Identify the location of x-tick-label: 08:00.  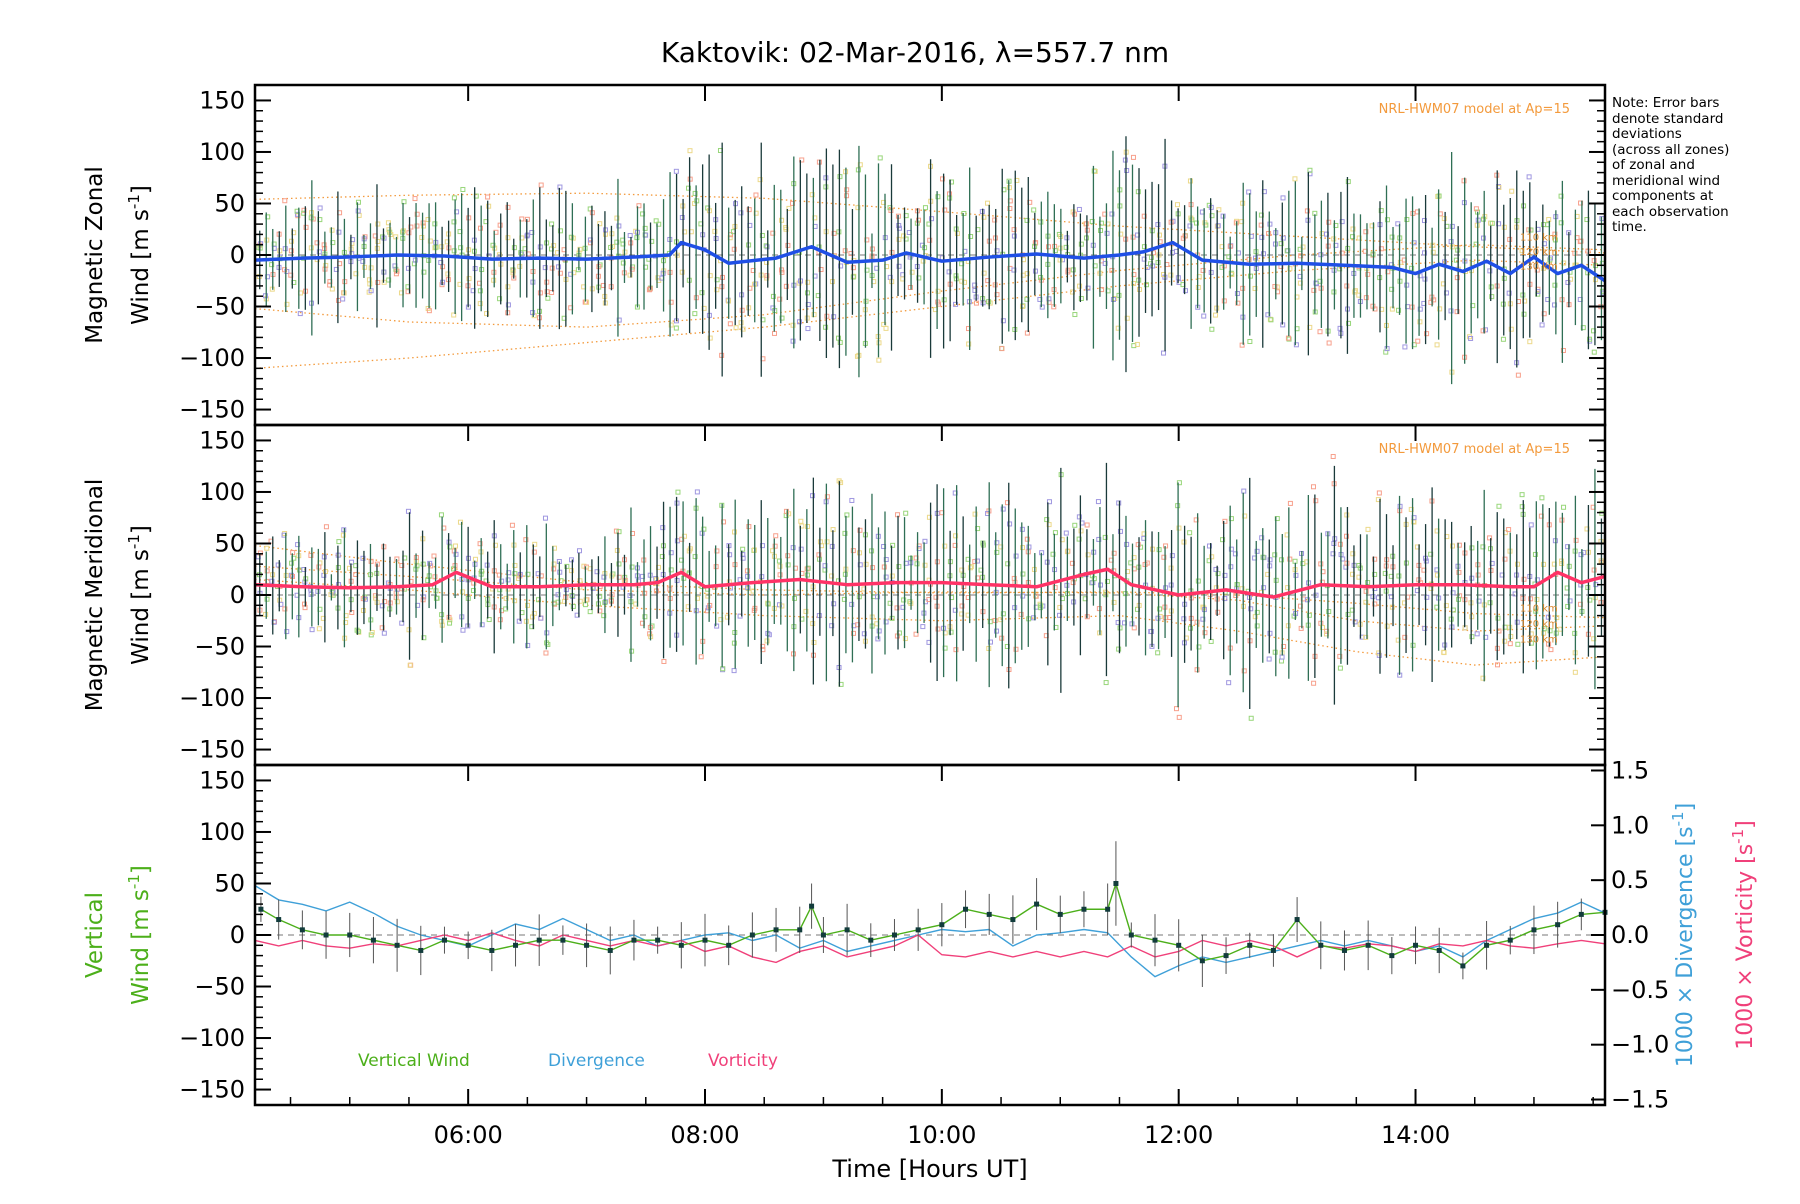
(704, 1135).